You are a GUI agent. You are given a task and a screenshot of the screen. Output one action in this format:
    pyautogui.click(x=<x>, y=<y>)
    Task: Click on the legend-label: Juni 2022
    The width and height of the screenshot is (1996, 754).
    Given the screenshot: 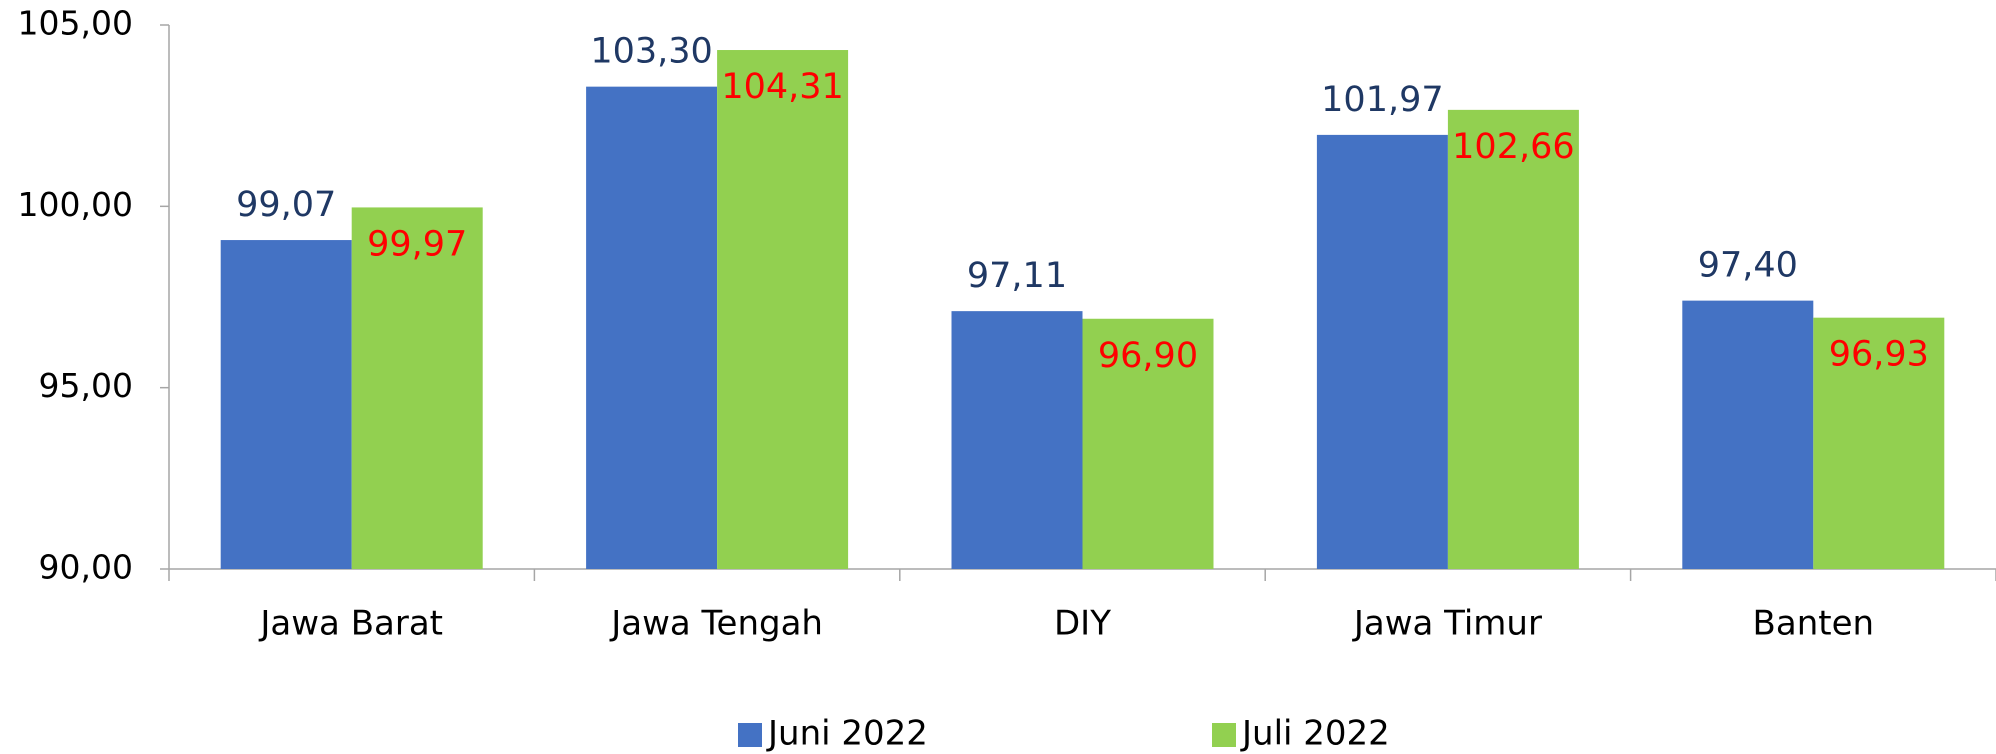 What is the action you would take?
    pyautogui.click(x=847, y=734)
    